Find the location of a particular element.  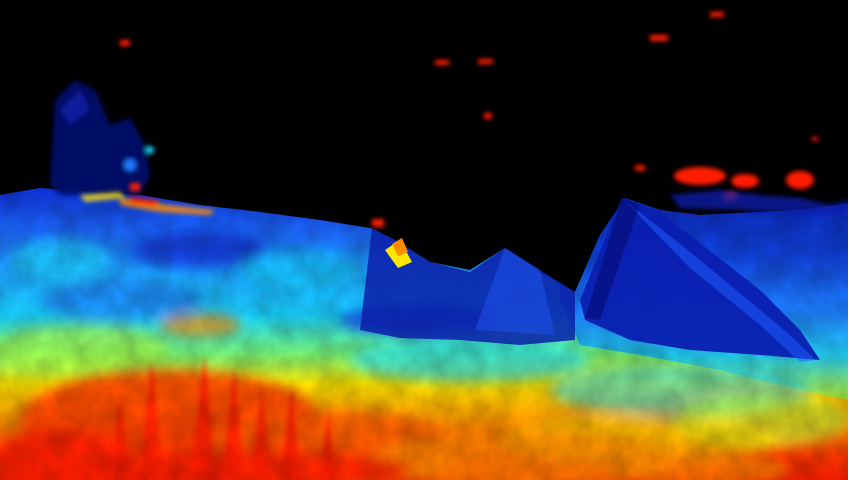

horizon-band is located at coordinates (147, 203).